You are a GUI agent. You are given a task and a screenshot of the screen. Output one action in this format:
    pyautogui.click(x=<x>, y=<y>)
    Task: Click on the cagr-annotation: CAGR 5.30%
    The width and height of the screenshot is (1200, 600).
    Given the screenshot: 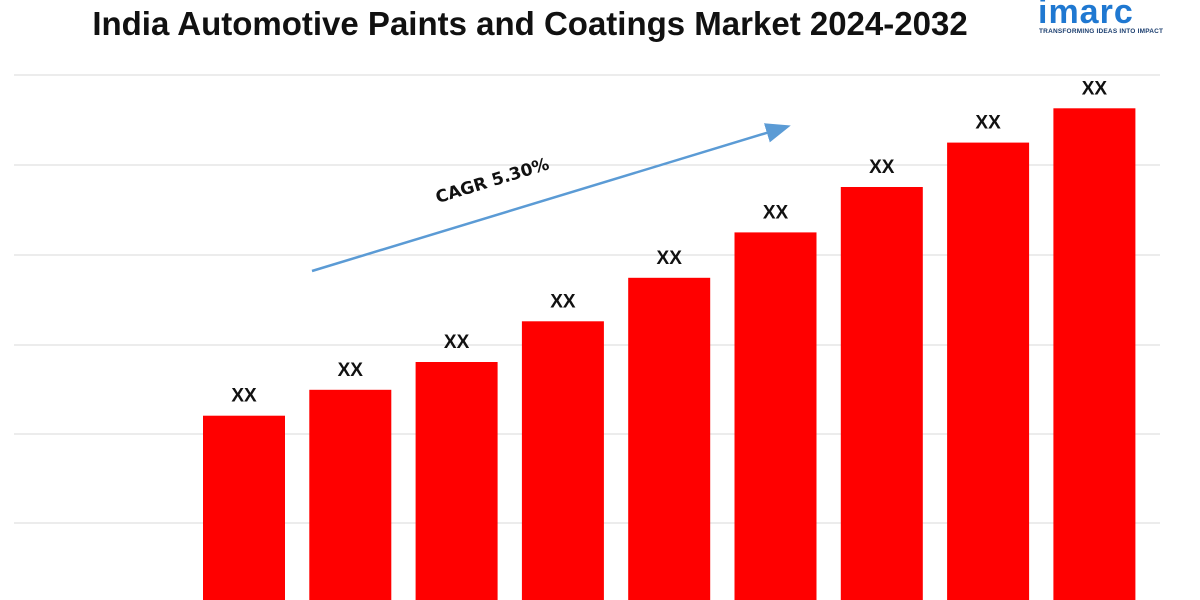 What is the action you would take?
    pyautogui.click(x=551, y=198)
    